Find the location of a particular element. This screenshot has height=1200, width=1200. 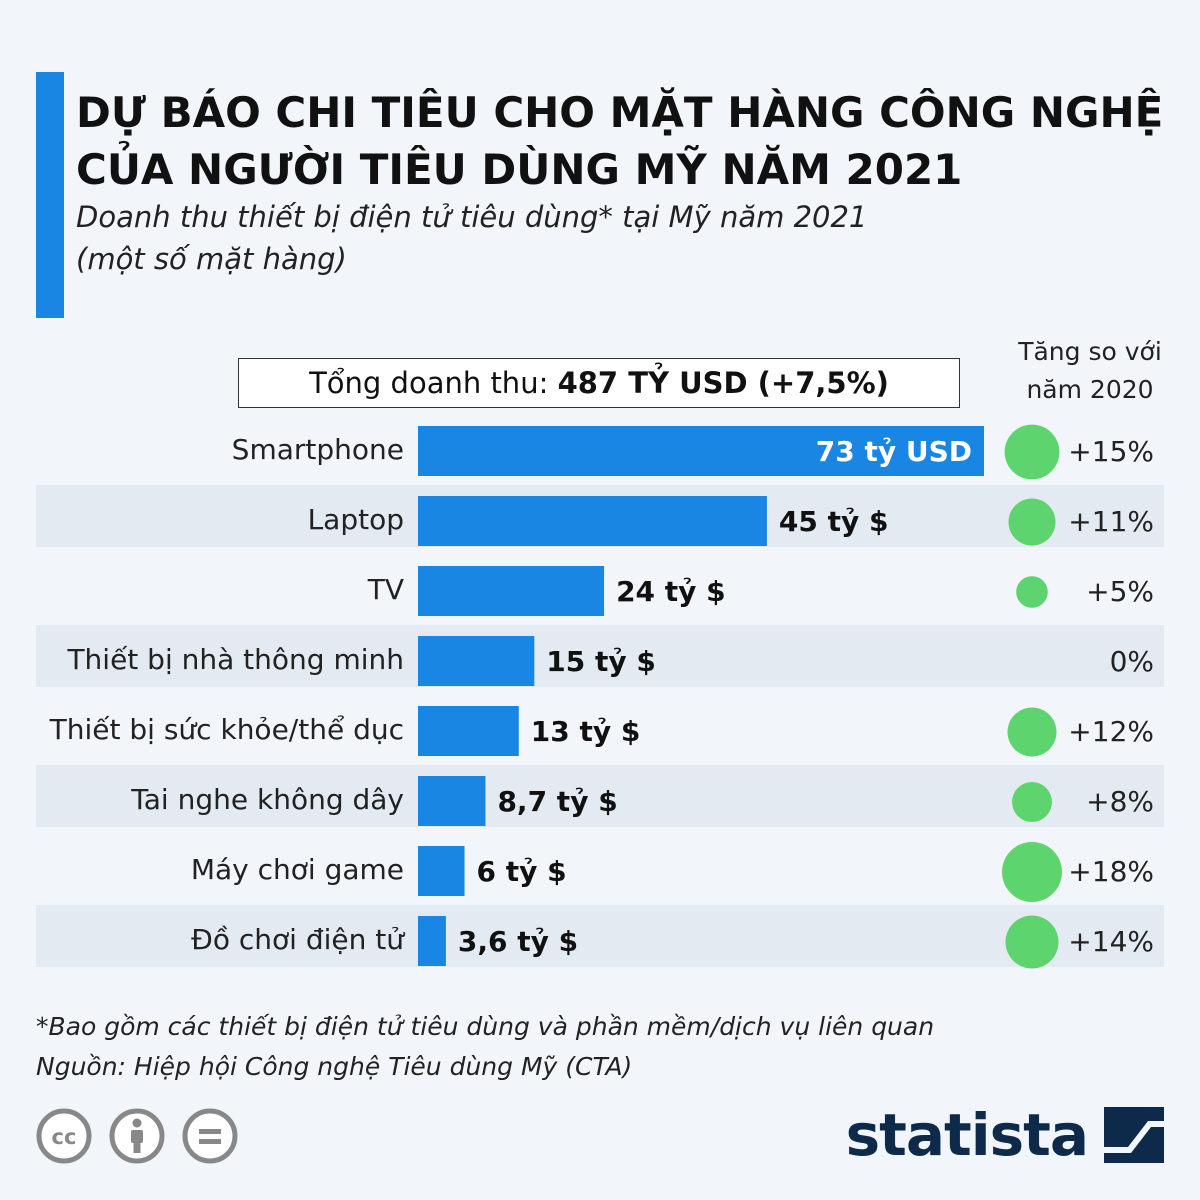

growth-header-line-1: Tăng so với is located at coordinates (1090, 351).